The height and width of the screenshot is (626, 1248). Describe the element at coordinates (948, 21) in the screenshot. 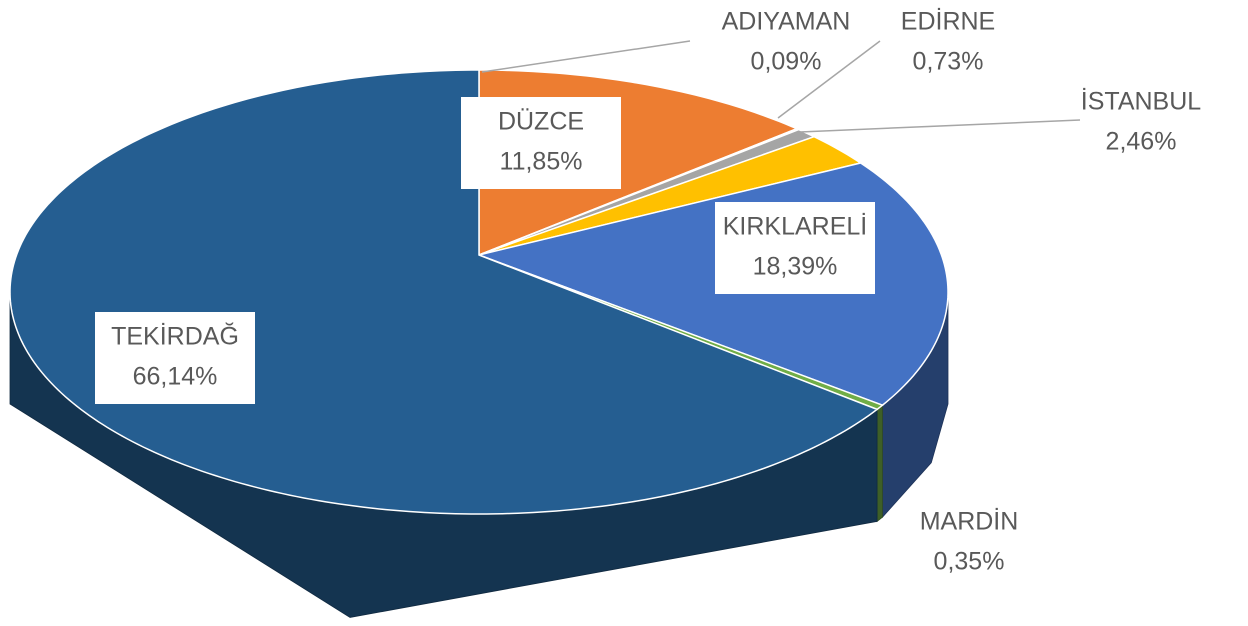

I see `category-label: EDİRNE` at that location.